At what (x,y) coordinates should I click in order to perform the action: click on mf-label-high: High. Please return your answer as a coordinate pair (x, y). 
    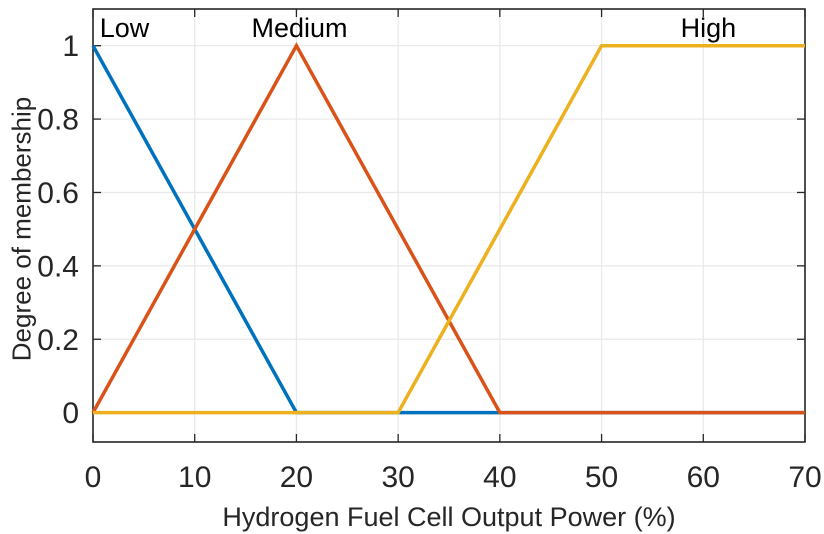
    Looking at the image, I should click on (709, 28).